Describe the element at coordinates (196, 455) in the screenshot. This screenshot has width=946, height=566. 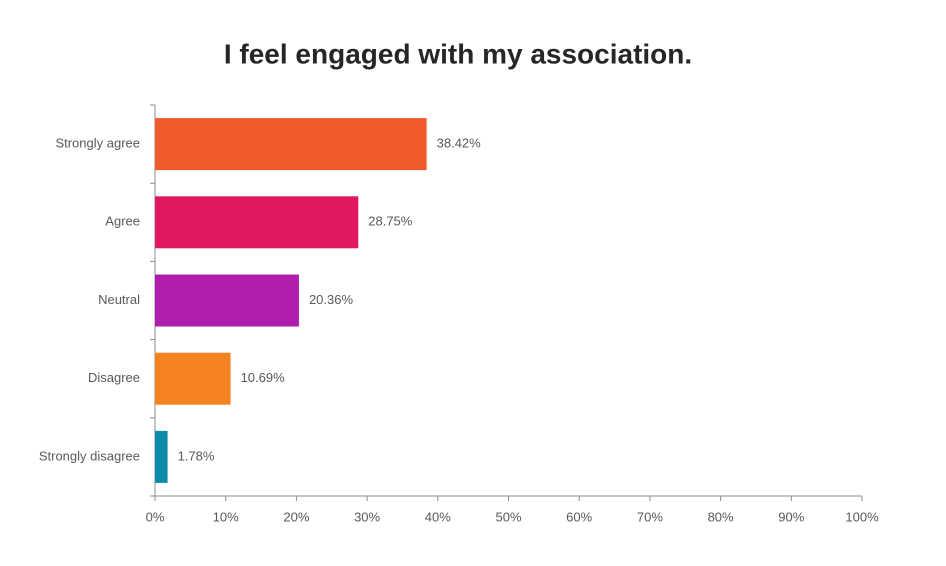
I see `value-label: 1.78%` at that location.